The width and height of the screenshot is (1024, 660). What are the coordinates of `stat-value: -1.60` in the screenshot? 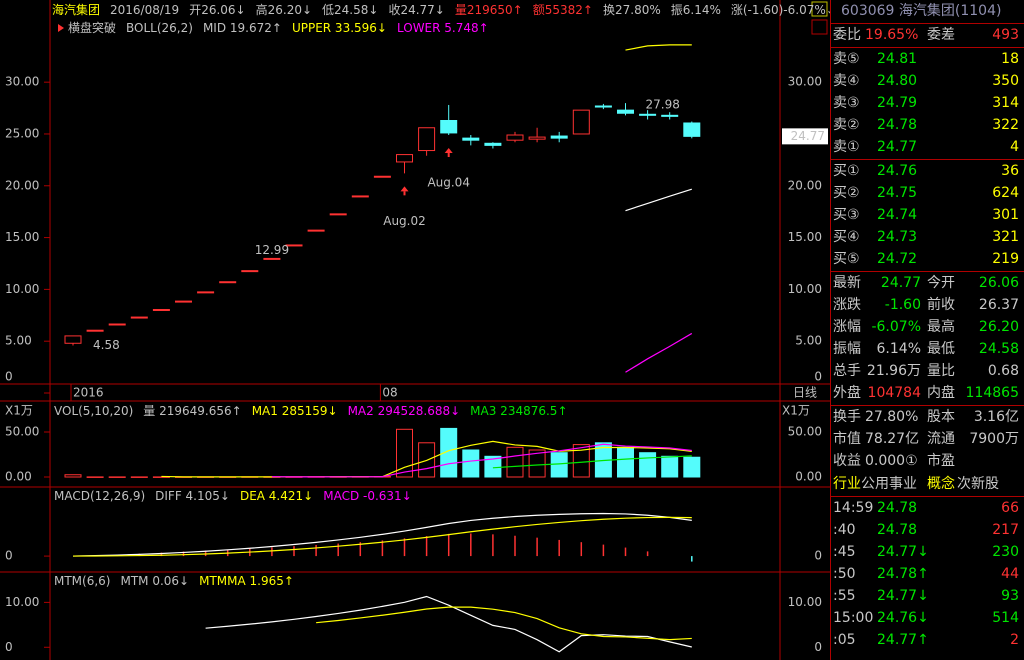 It's located at (902, 305).